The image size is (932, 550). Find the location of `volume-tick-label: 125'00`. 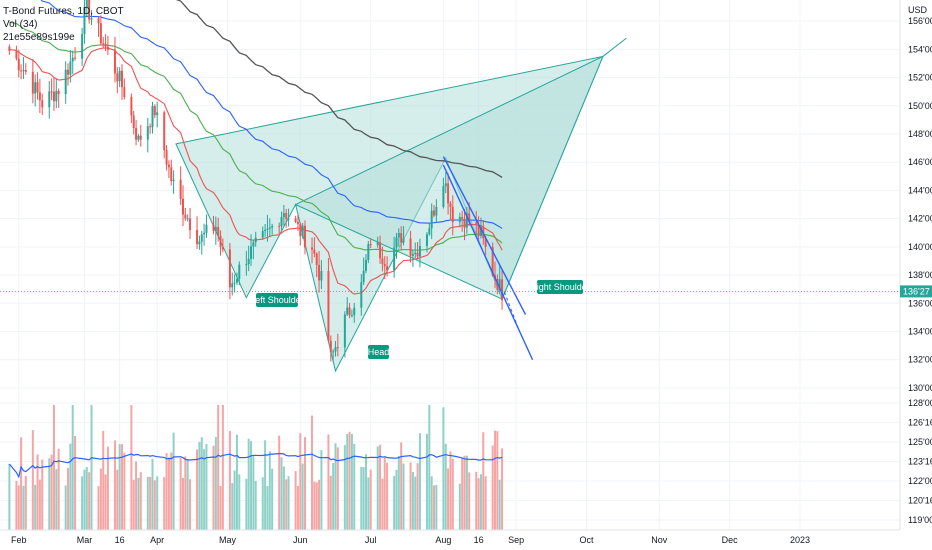

volume-tick-label: 125'00 is located at coordinates (920, 442).